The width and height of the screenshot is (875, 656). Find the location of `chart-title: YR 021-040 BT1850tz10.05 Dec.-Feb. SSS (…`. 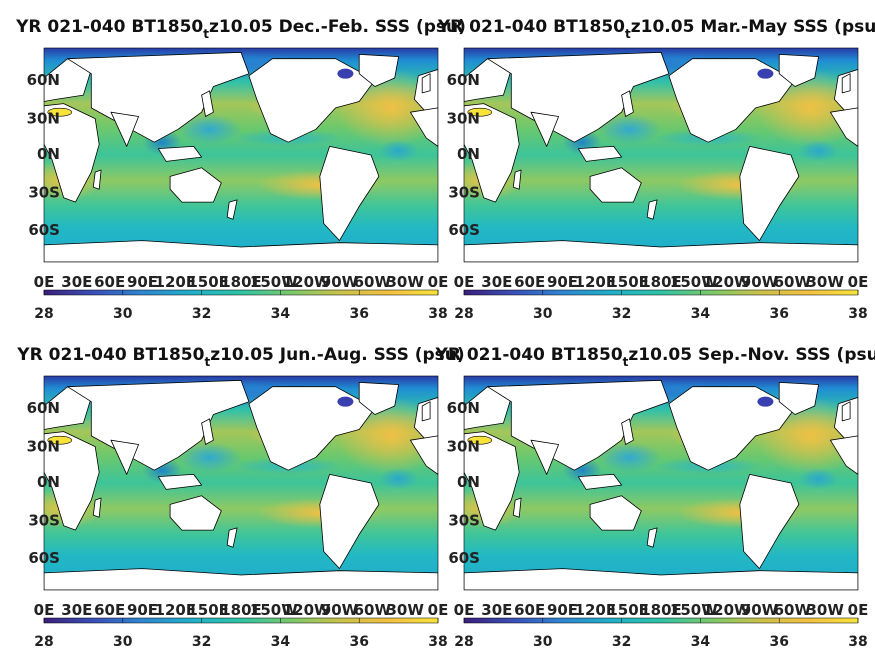

chart-title: YR 021-040 BT1850tz10.05 Dec.-Feb. SSS (… is located at coordinates (240, 29).